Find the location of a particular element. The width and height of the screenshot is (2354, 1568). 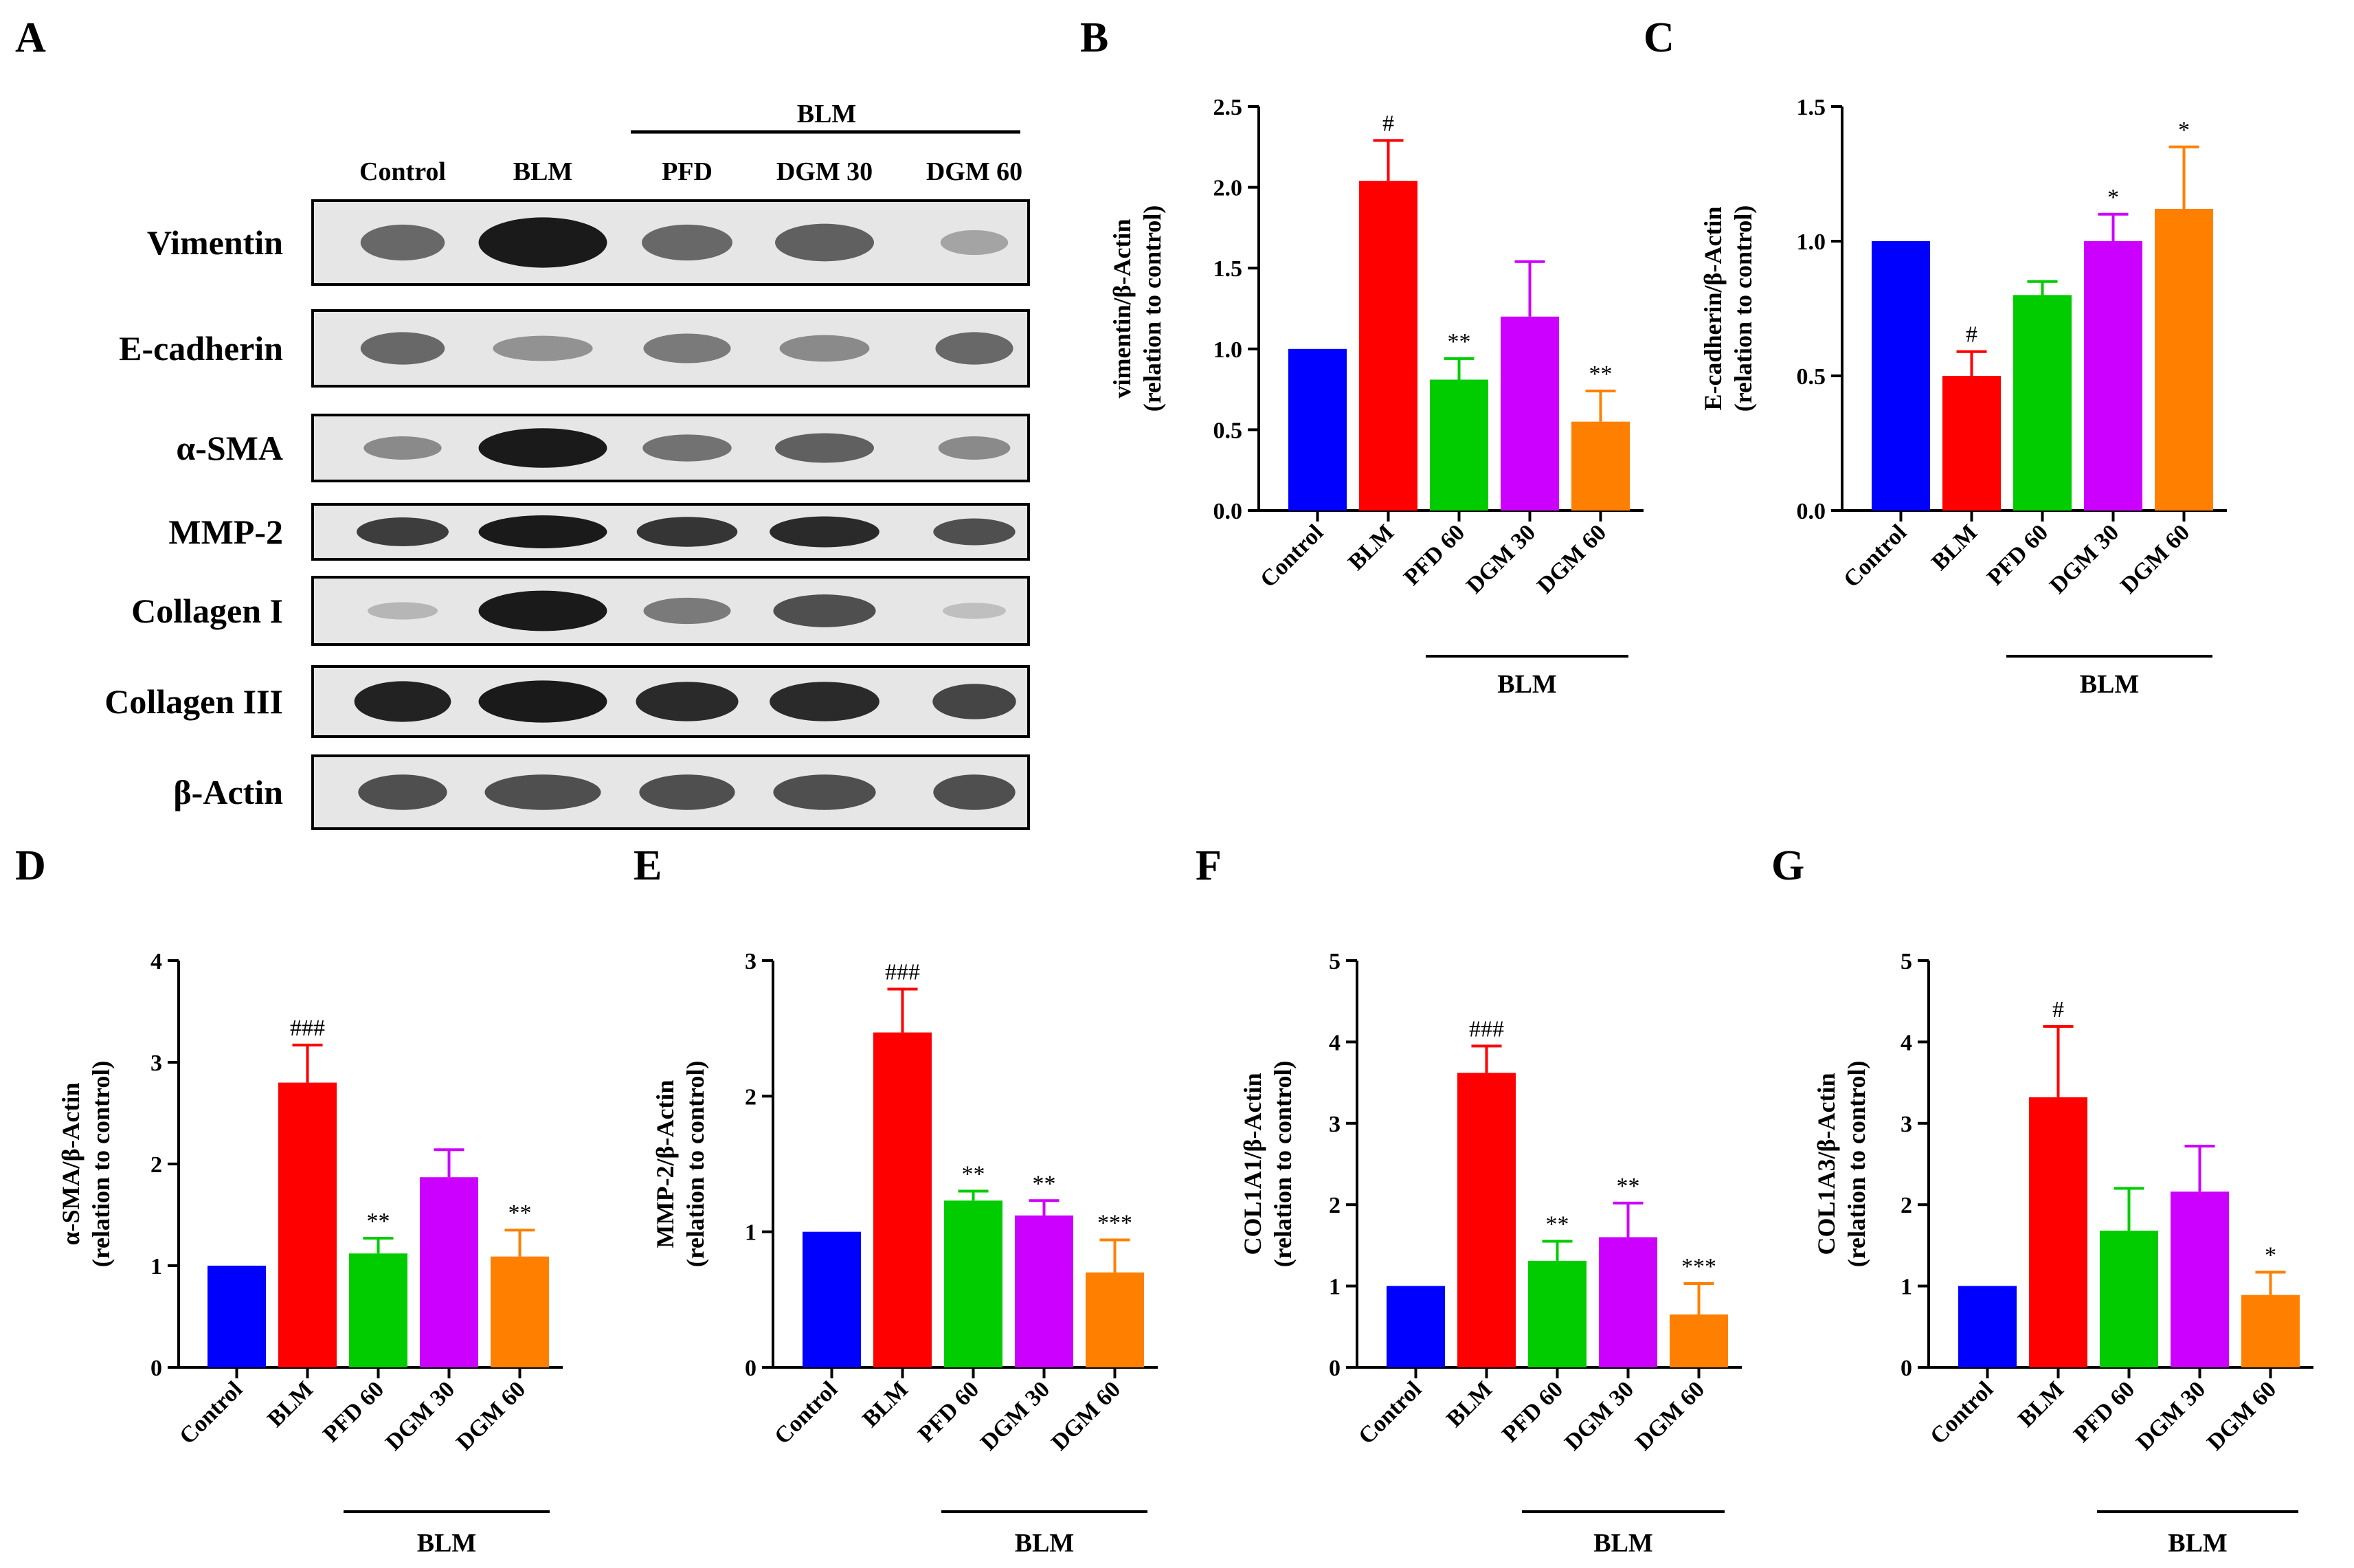

y-tick-label: 2.5 is located at coordinates (1228, 108).